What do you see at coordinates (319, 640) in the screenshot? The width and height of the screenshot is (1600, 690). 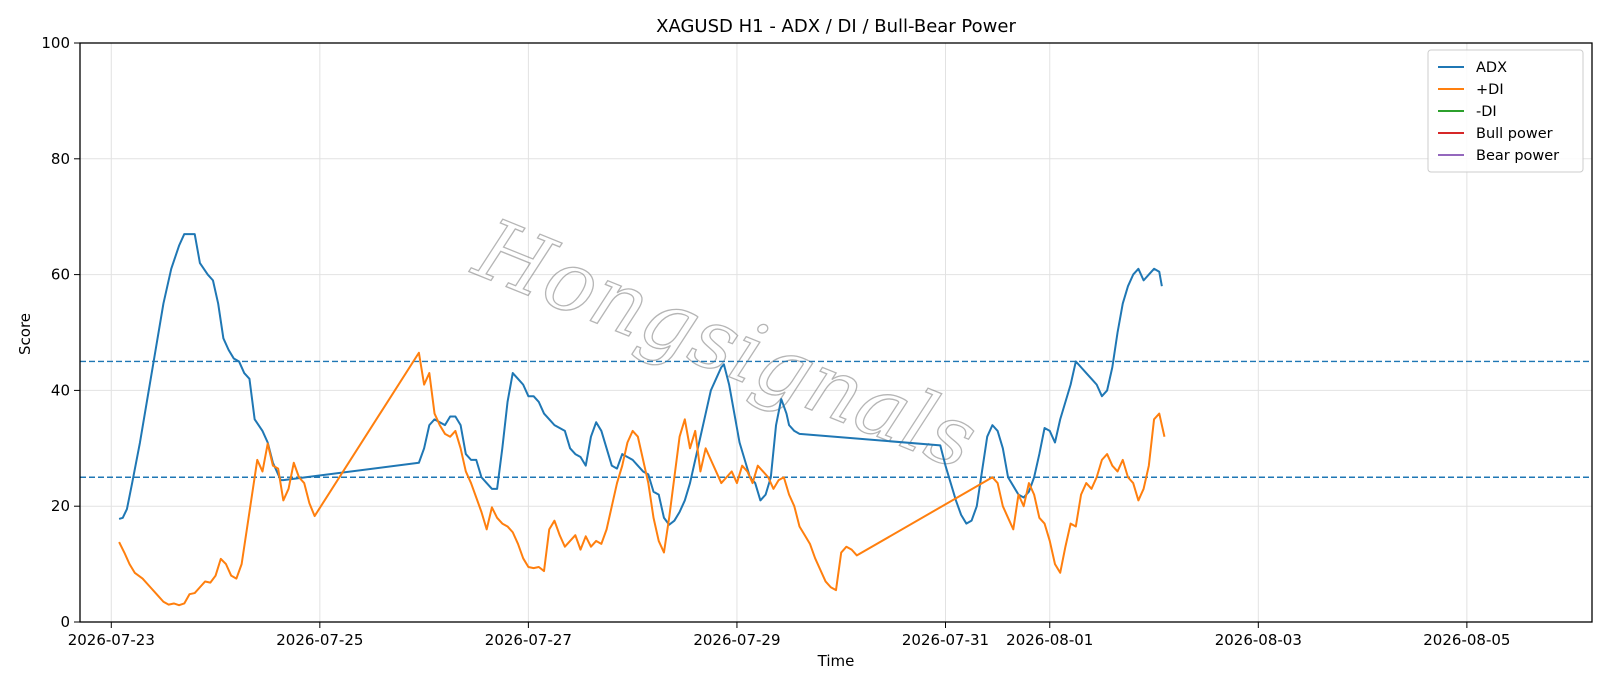 I see `x-tick-label: 2026-07-25` at bounding box center [319, 640].